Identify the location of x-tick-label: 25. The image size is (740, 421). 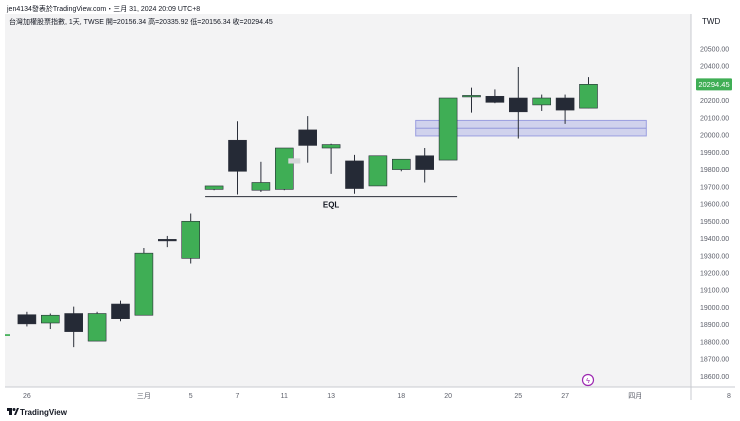
(518, 396).